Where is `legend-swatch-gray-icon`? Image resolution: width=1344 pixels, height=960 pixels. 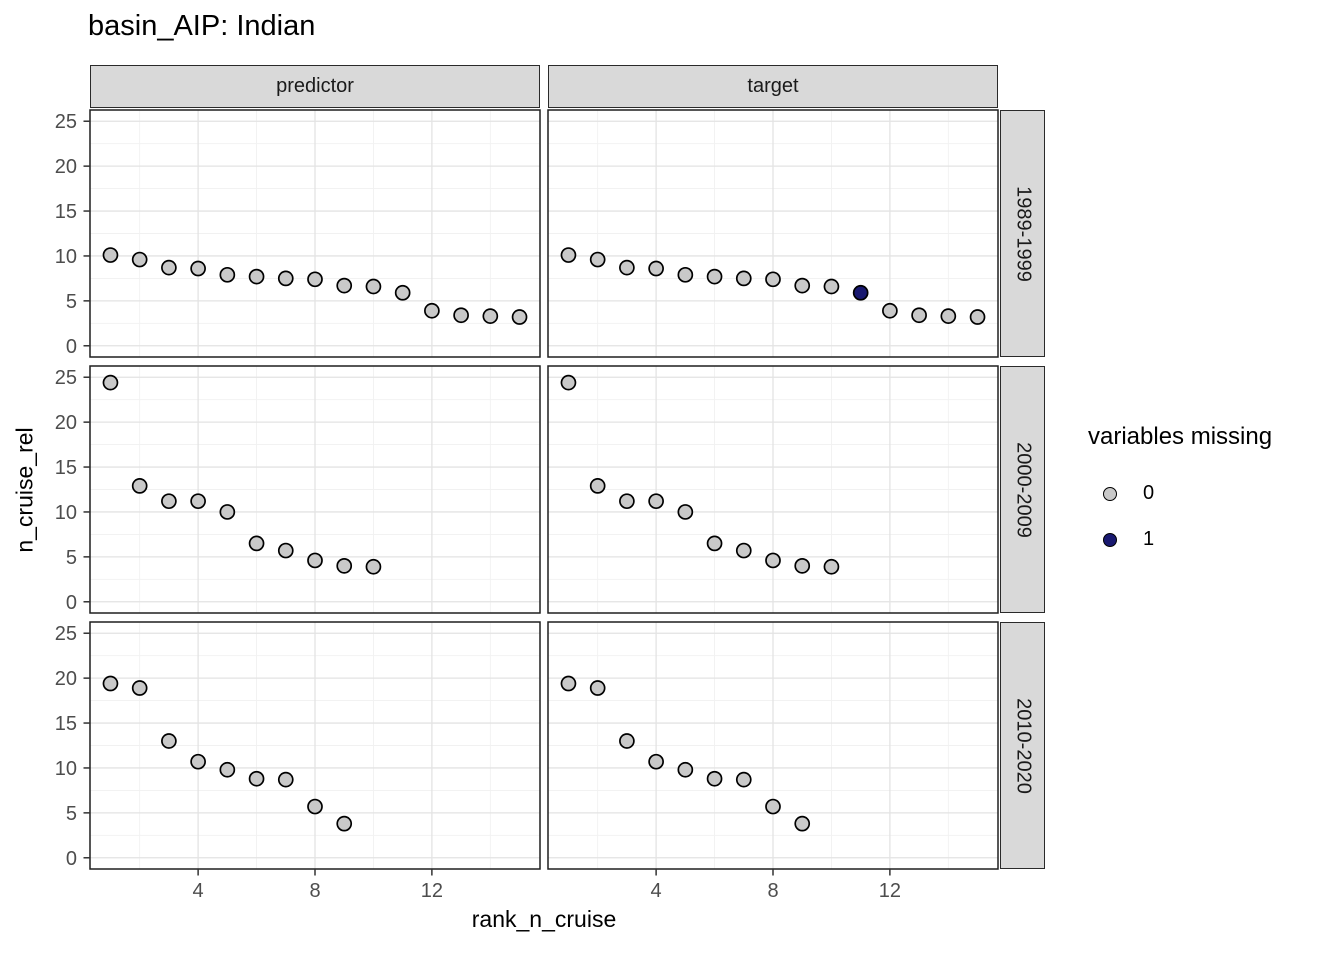 legend-swatch-gray-icon is located at coordinates (1110, 493).